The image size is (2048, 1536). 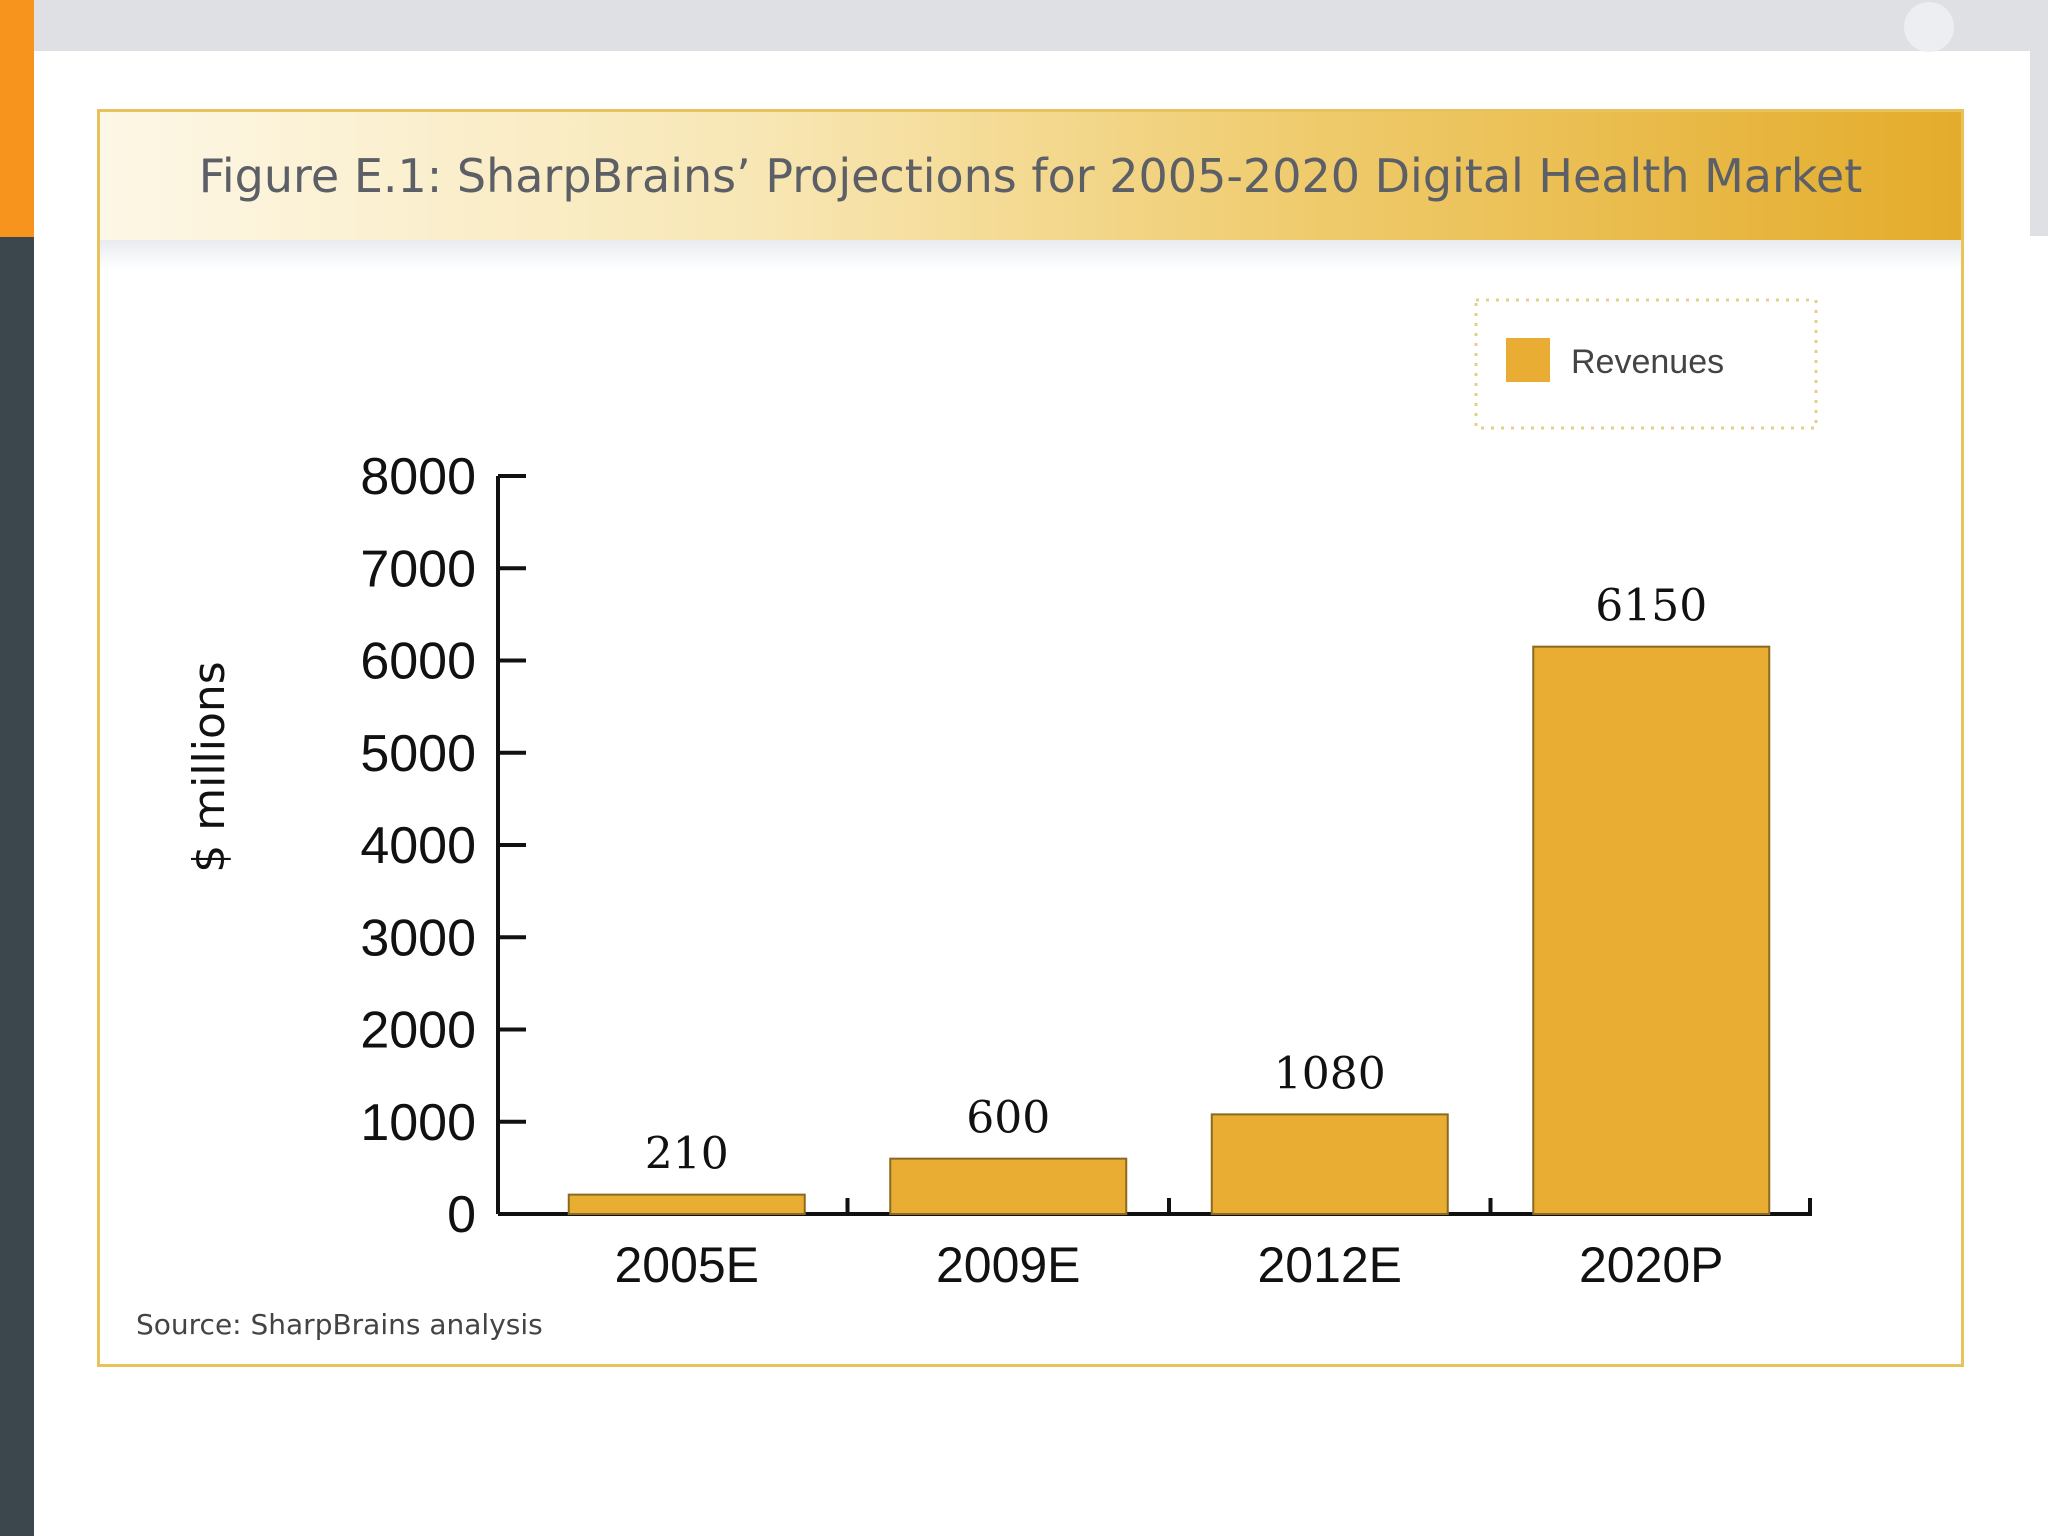 I want to click on category-label-2012E: 2012E, so click(x=1329, y=1265).